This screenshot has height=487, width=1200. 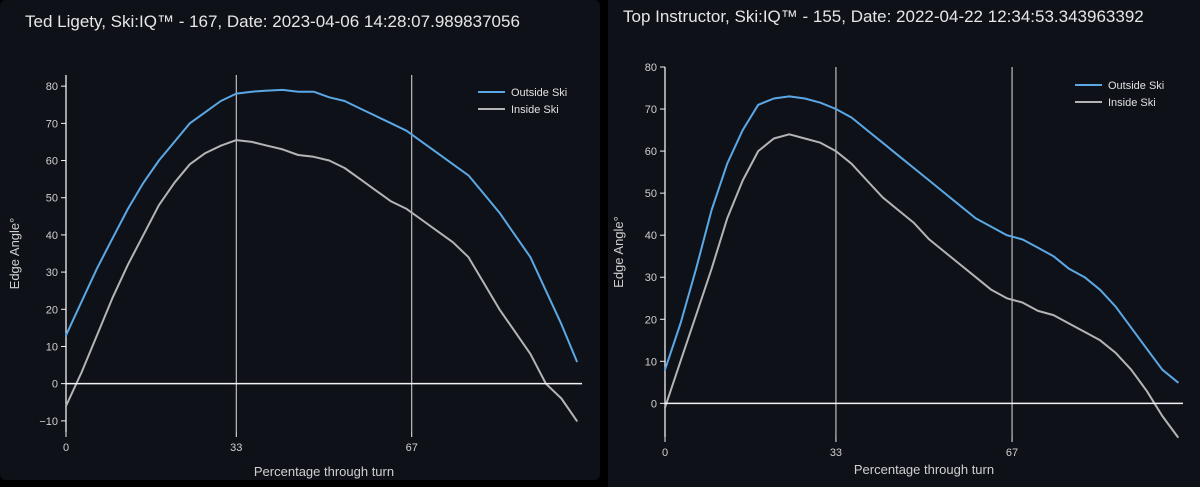 I want to click on y-tick-label: −10, so click(x=48, y=422).